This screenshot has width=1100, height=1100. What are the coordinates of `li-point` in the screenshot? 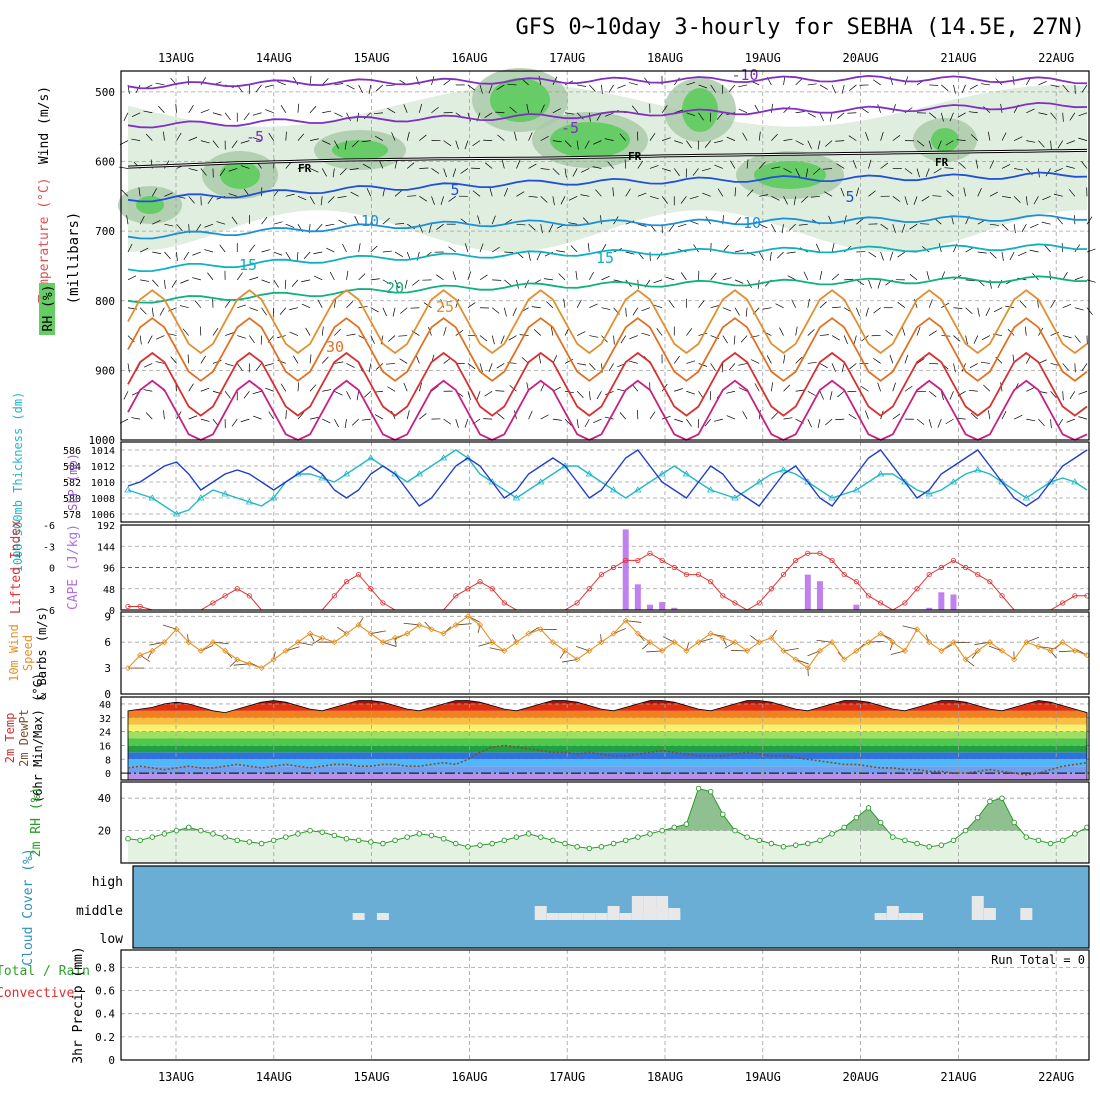 It's located at (128, 606).